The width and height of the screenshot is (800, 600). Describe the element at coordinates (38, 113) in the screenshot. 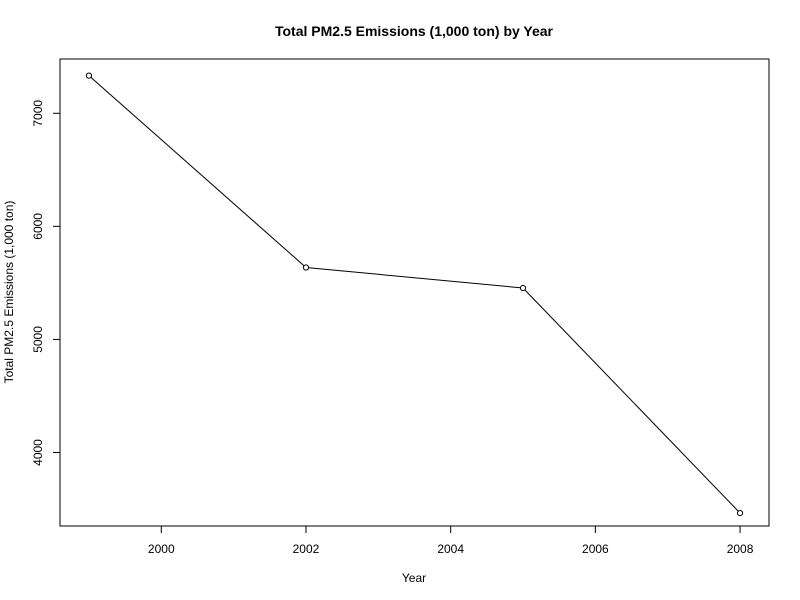

I see `y-tick-label: 7000` at that location.